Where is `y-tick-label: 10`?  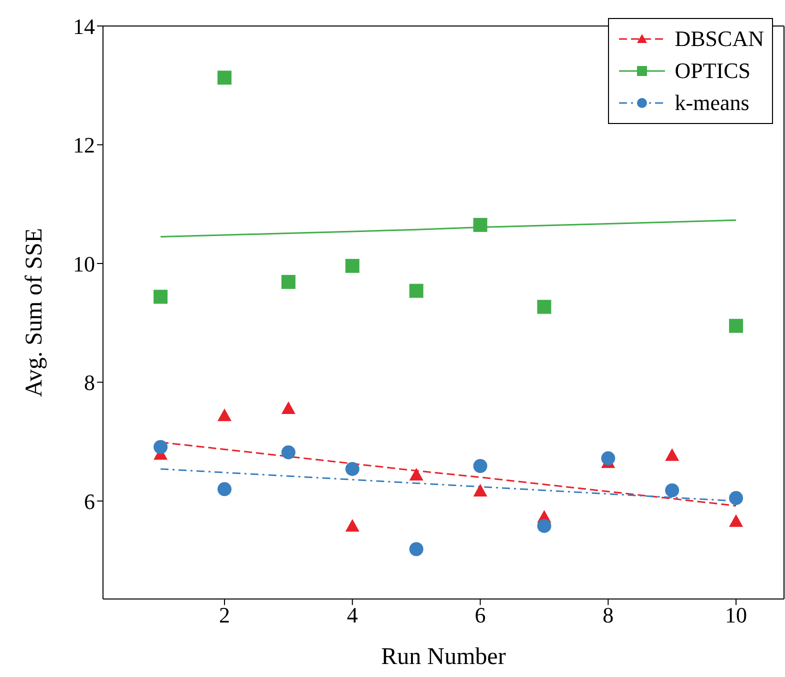 y-tick-label: 10 is located at coordinates (84, 263).